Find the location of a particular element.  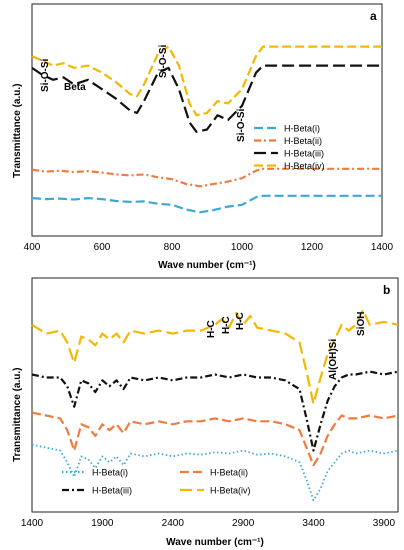

x-tick-label: 1900 is located at coordinates (102, 523).